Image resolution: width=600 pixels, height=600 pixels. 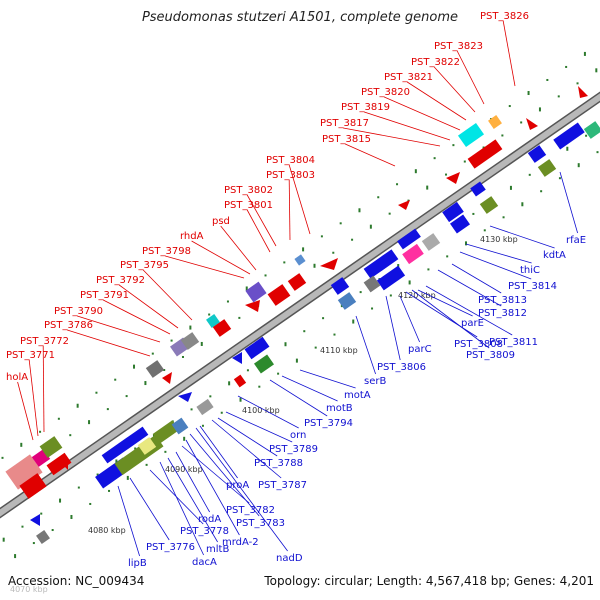 I want to click on forward-gene-label: PST_3791, so click(x=104, y=295).